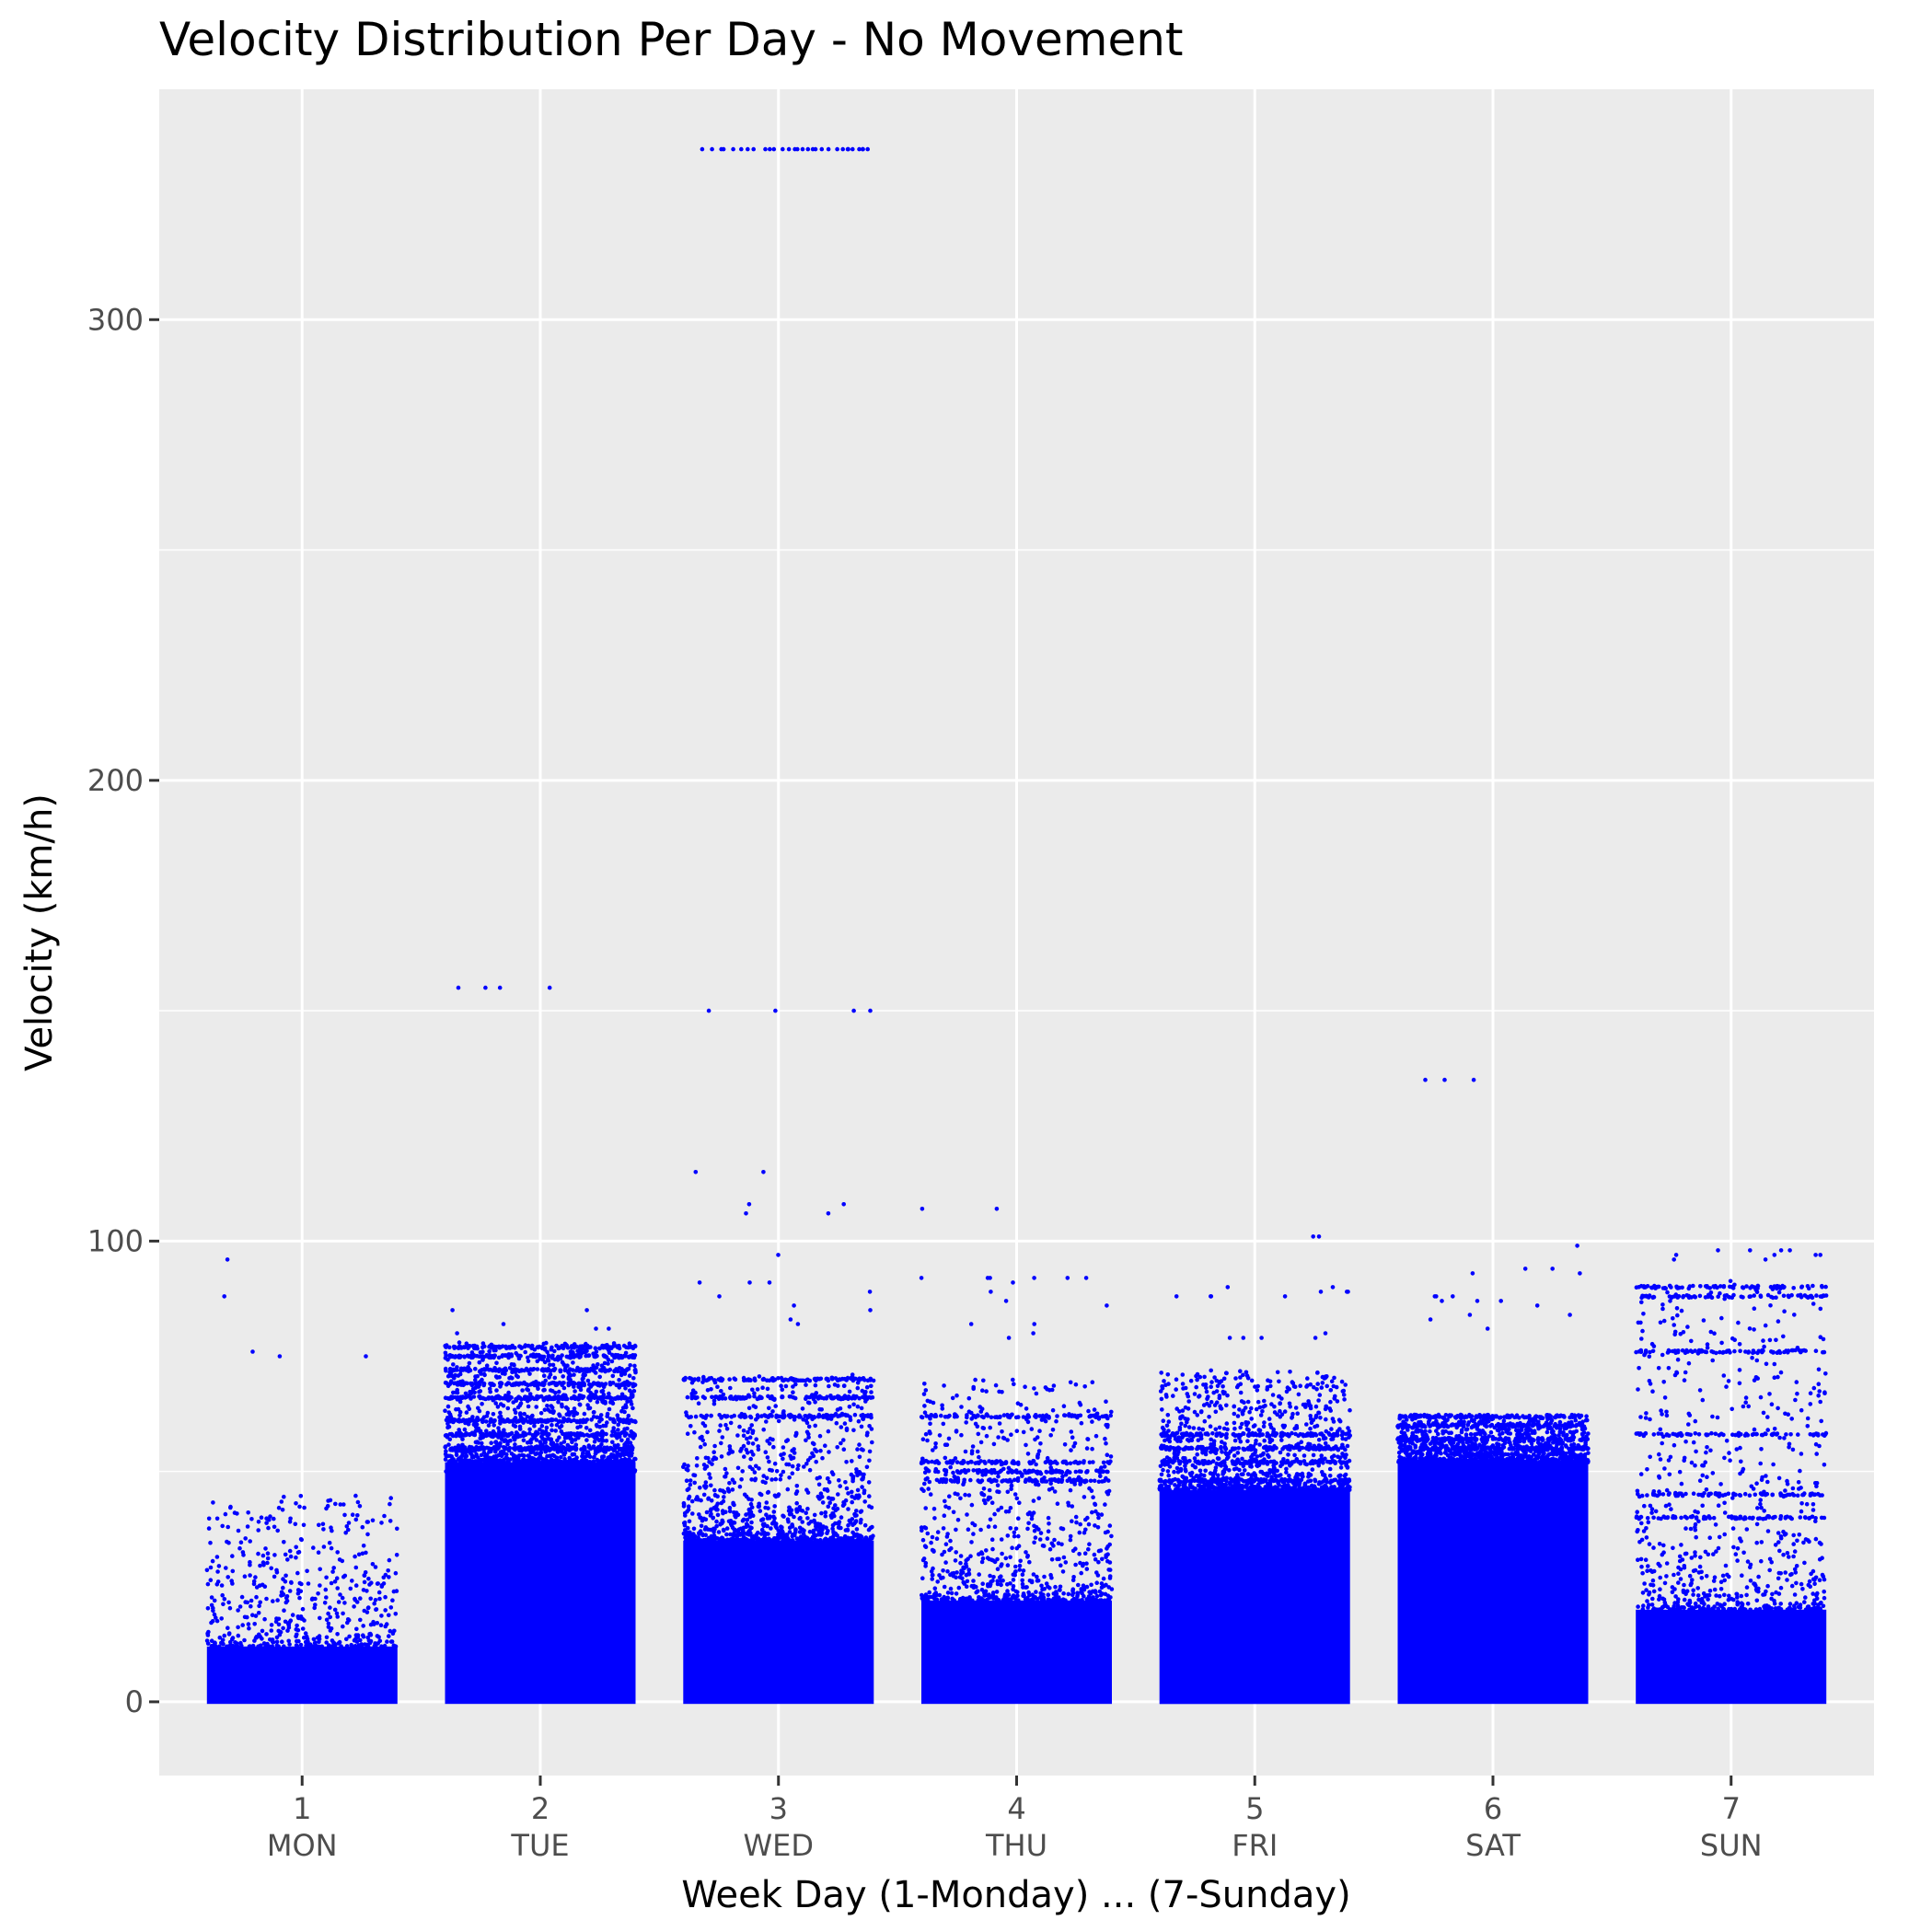  I want to click on dense-points-block, so click(778, 1623).